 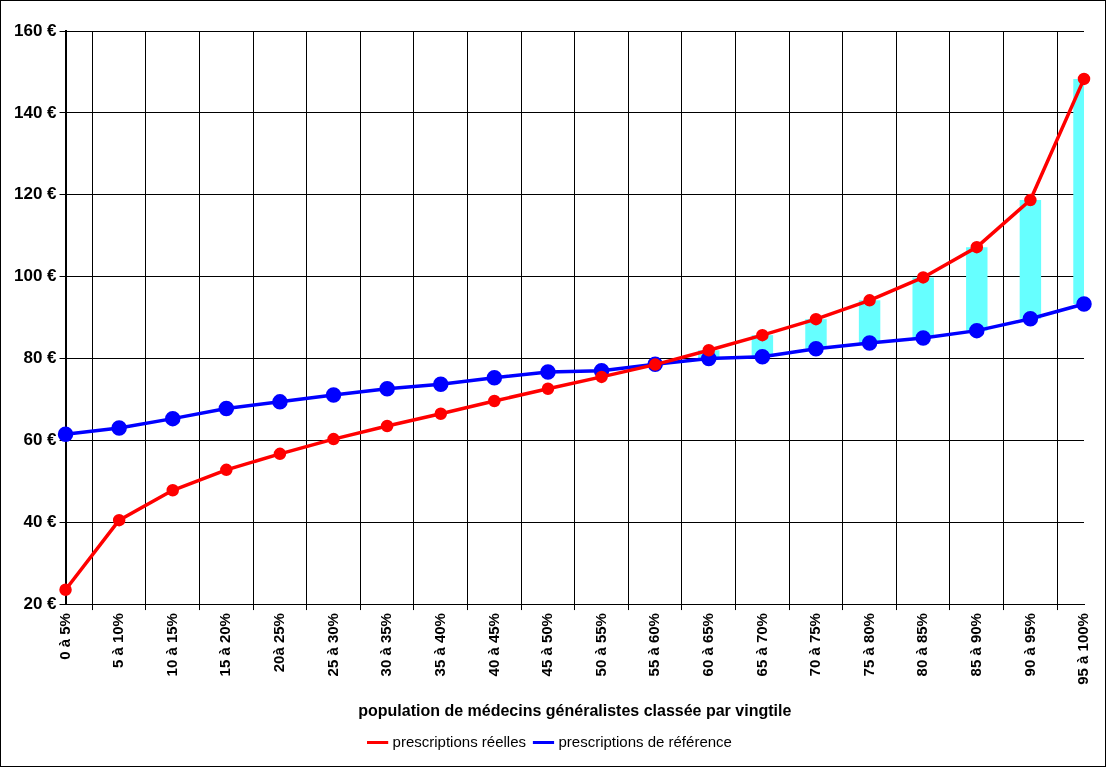 What do you see at coordinates (975, 645) in the screenshot?
I see `x-tick-label: 85 à 90%` at bounding box center [975, 645].